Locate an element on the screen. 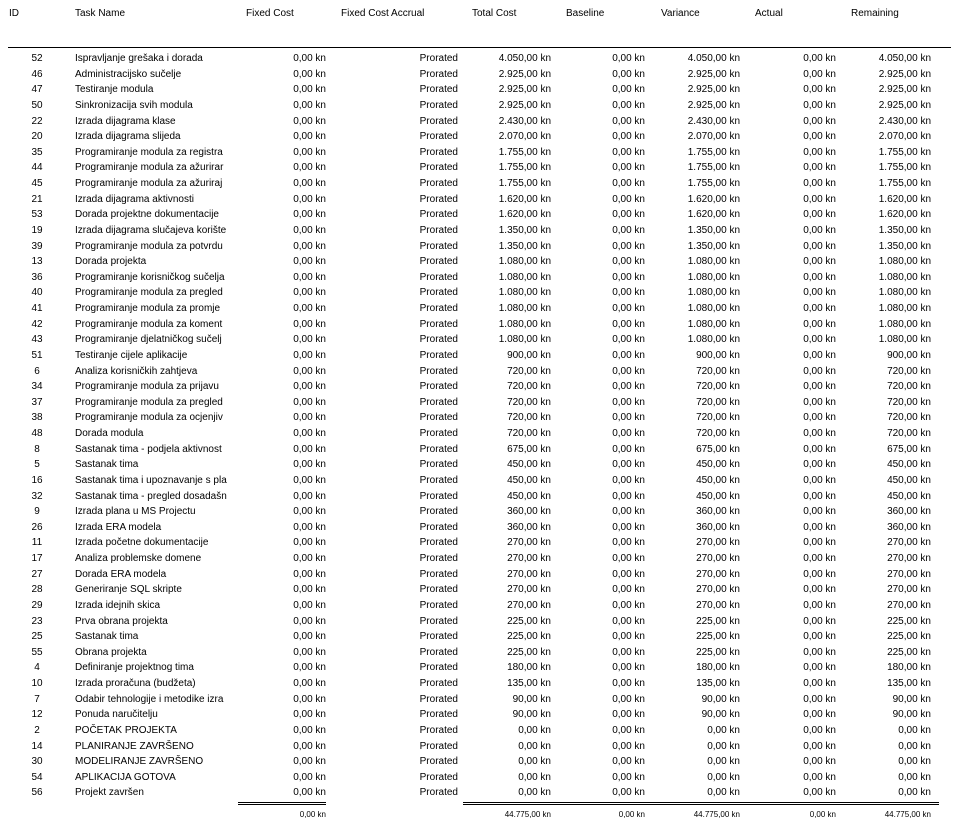  variance-cost: 1.080,00 kn is located at coordinates (713, 324).